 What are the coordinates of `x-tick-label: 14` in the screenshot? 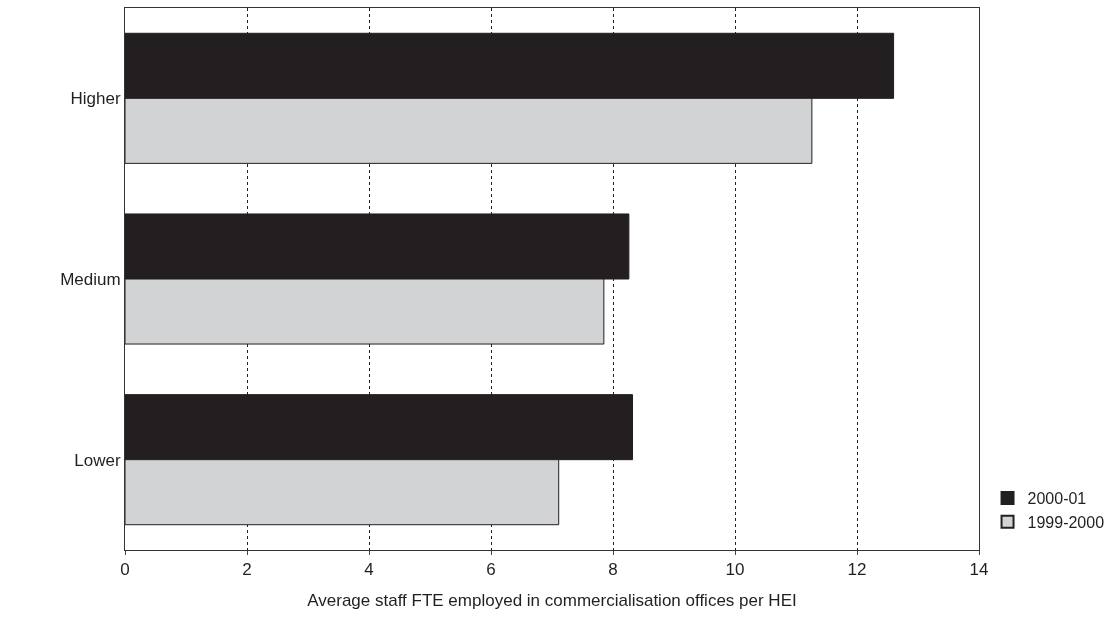 It's located at (979, 570).